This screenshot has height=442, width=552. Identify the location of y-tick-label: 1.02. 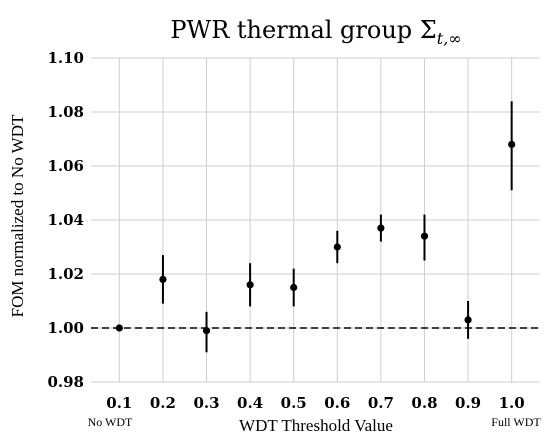
(65, 274).